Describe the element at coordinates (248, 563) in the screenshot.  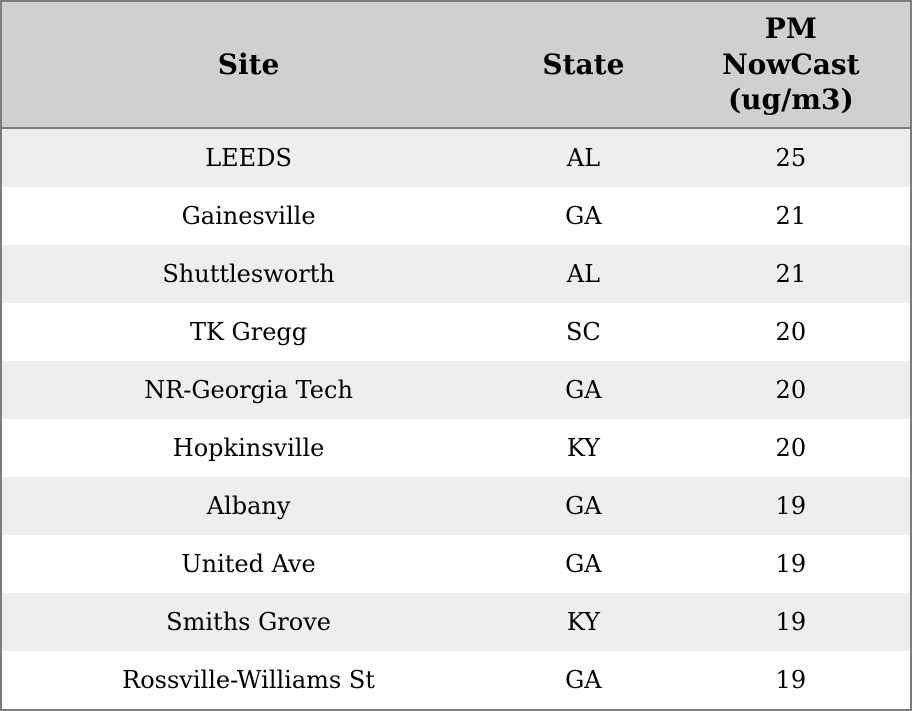
I see `site-cell: United Ave` at that location.